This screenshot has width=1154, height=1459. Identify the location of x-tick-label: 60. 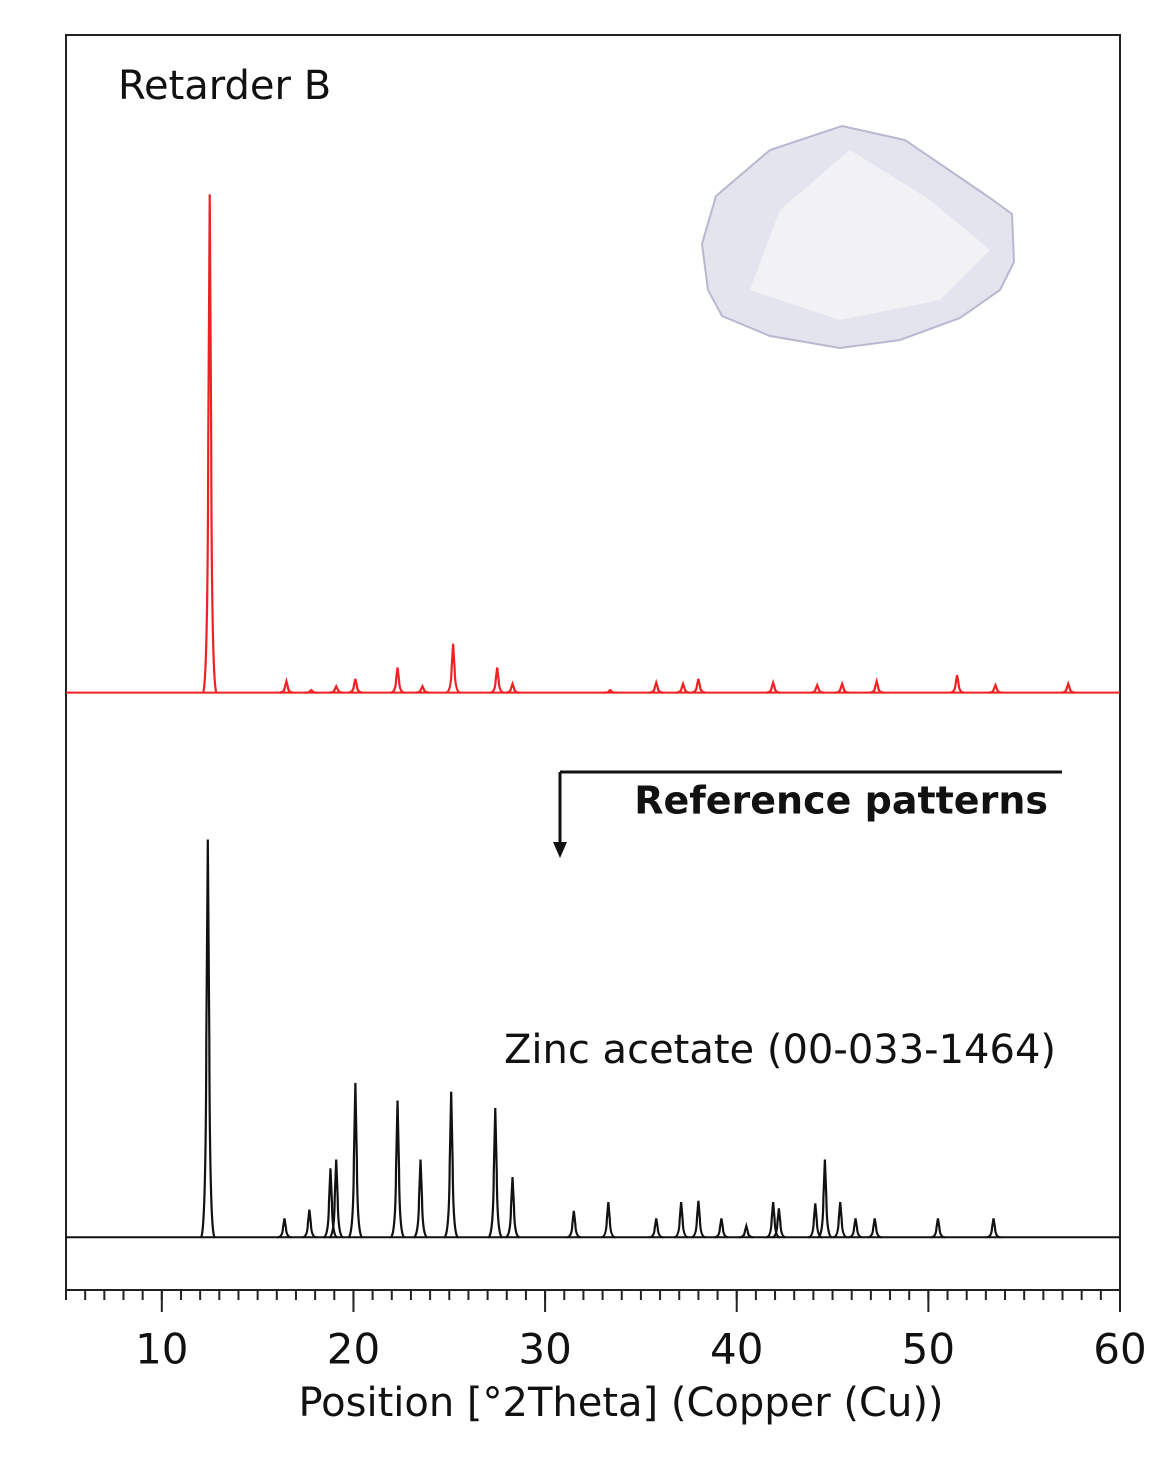
(1119, 1349).